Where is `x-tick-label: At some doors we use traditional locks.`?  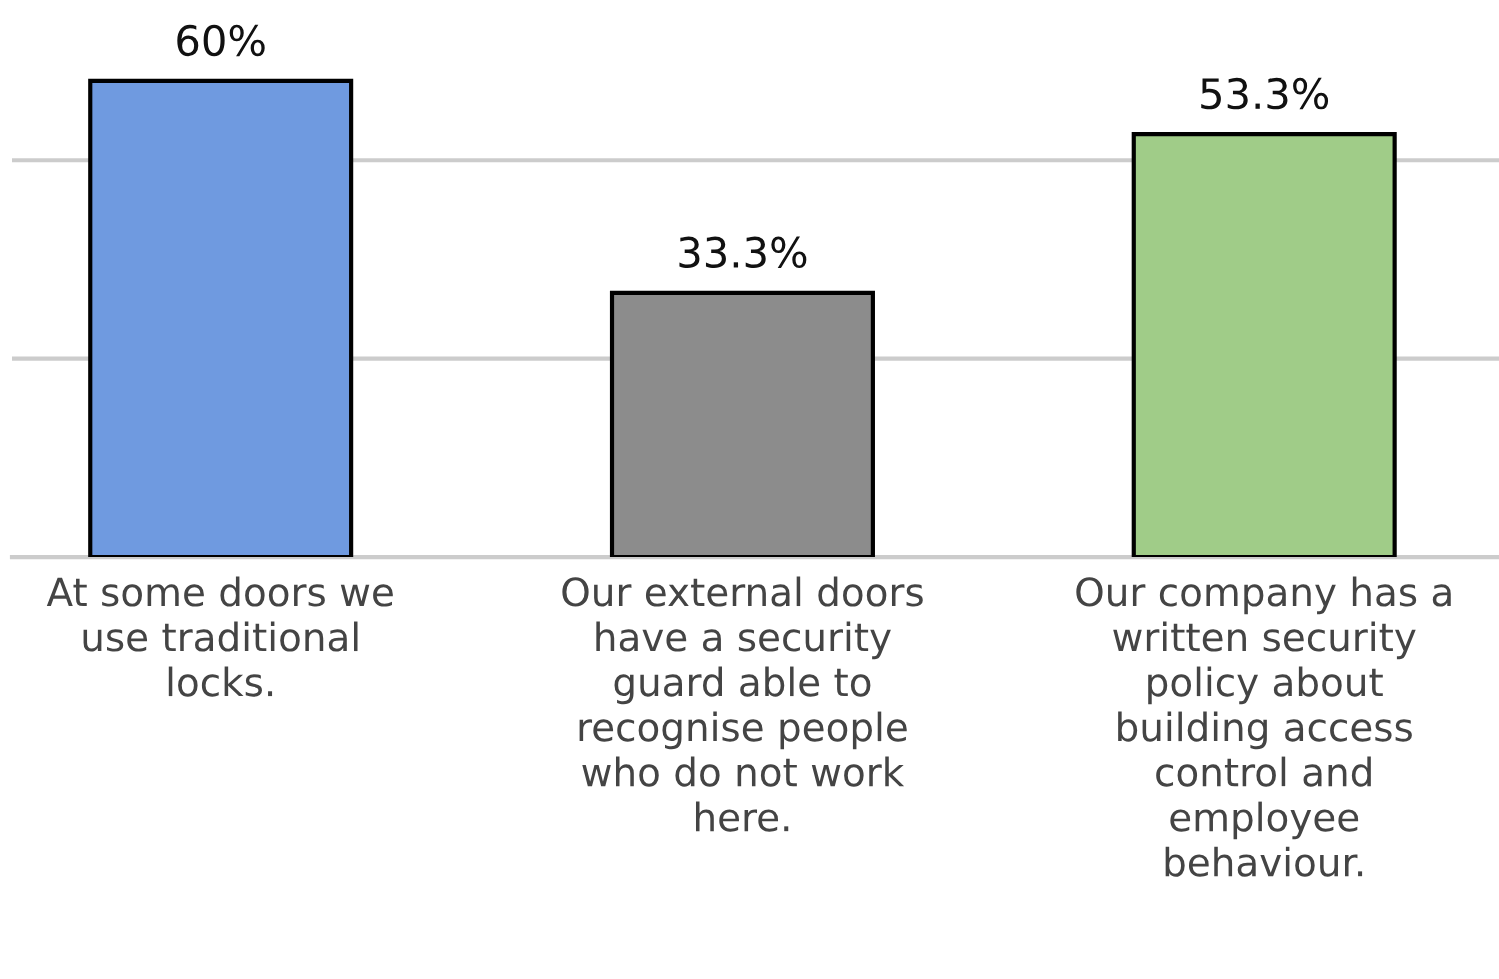 x-tick-label: At some doors we use traditional locks. is located at coordinates (219, 636).